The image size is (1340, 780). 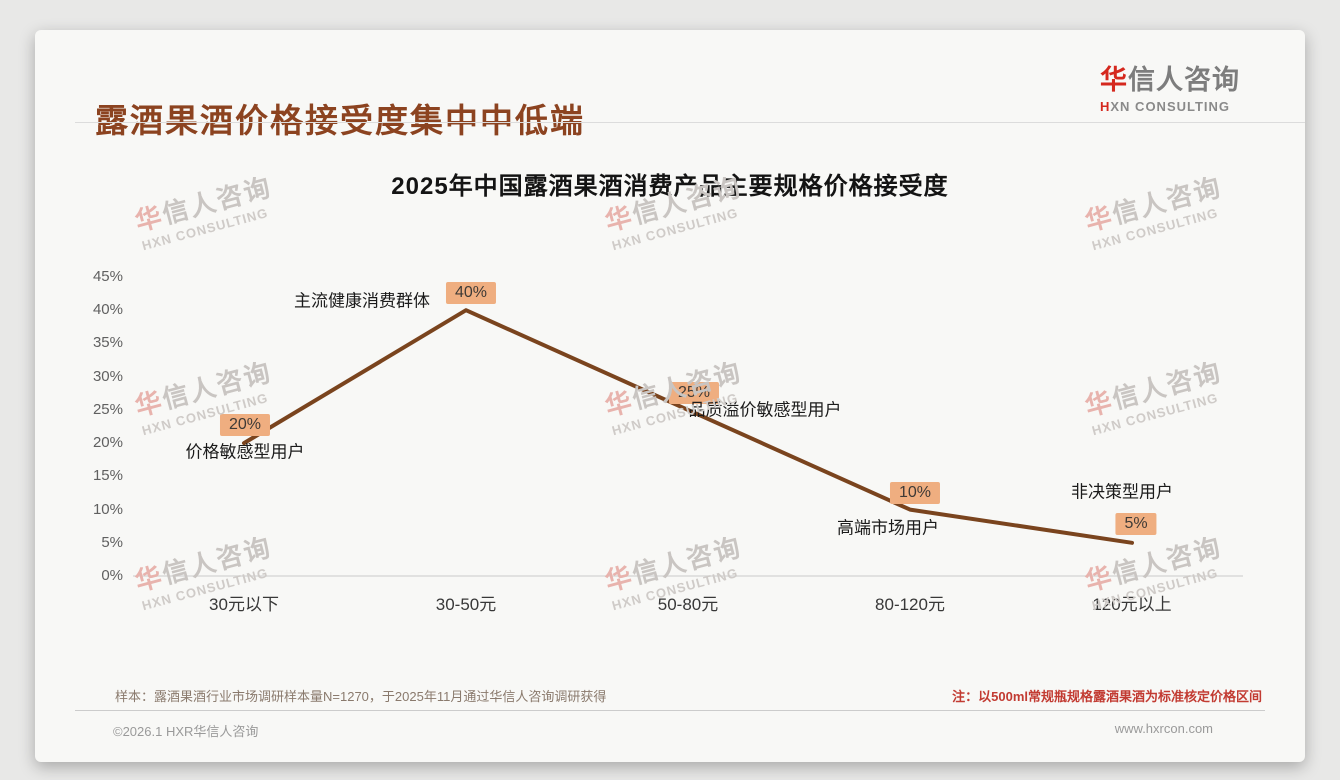 I want to click on y-axis-tick: 20%, so click(x=107, y=443).